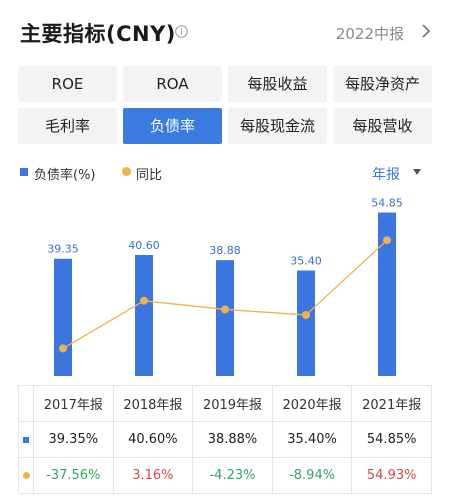 This screenshot has width=451, height=503. I want to click on table-cell: -37.56%, so click(73, 475).